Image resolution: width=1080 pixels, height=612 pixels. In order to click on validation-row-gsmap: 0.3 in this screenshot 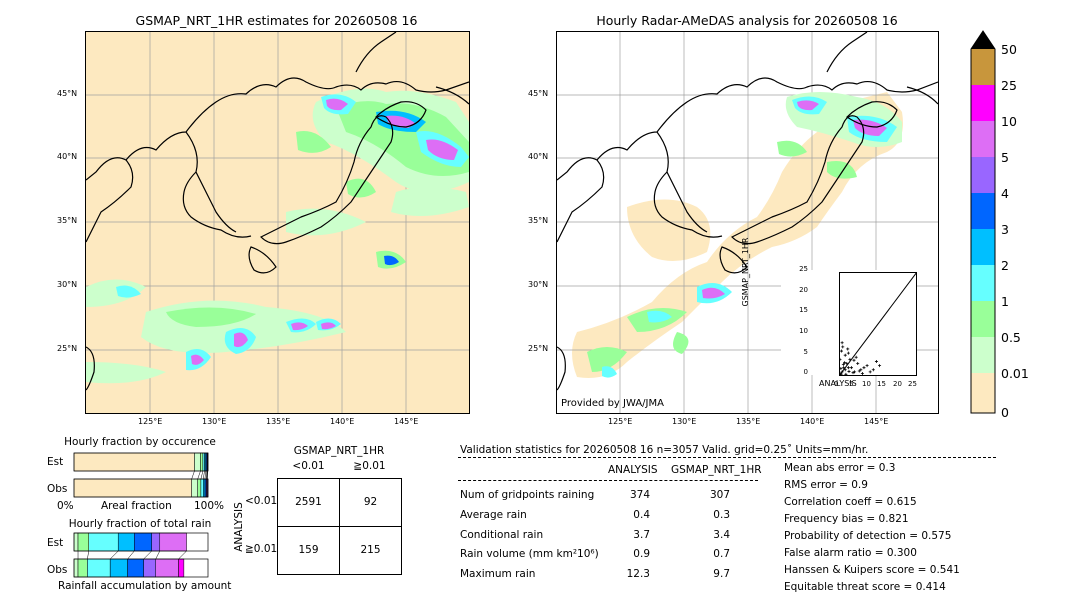, I will do `click(721, 515)`.